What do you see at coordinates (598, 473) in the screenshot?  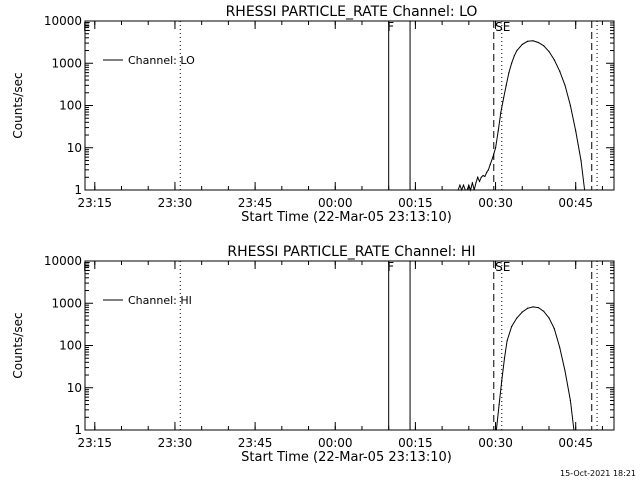 I see `footer-timestamp: 15-Oct-2021 18:21` at bounding box center [598, 473].